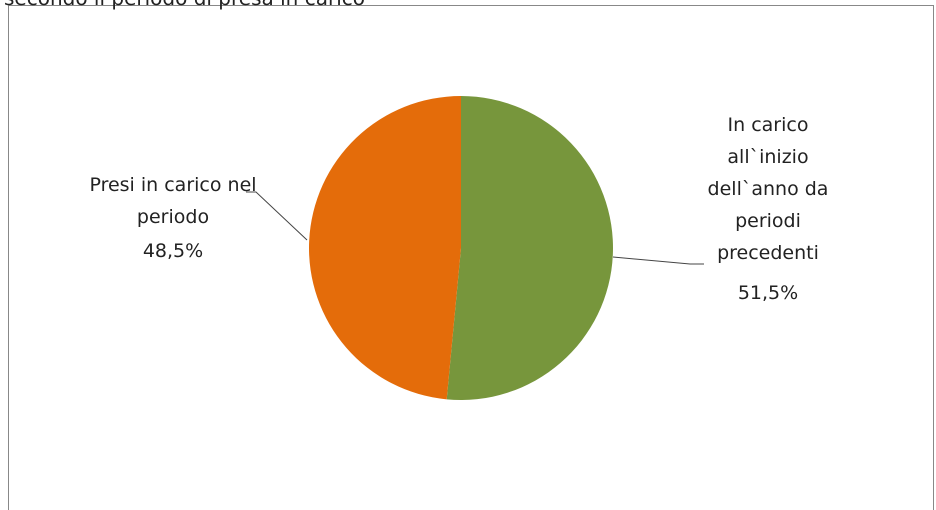 The image size is (936, 510). Describe the element at coordinates (768, 293) in the screenshot. I see `slice-value-label: 51,5%` at that location.